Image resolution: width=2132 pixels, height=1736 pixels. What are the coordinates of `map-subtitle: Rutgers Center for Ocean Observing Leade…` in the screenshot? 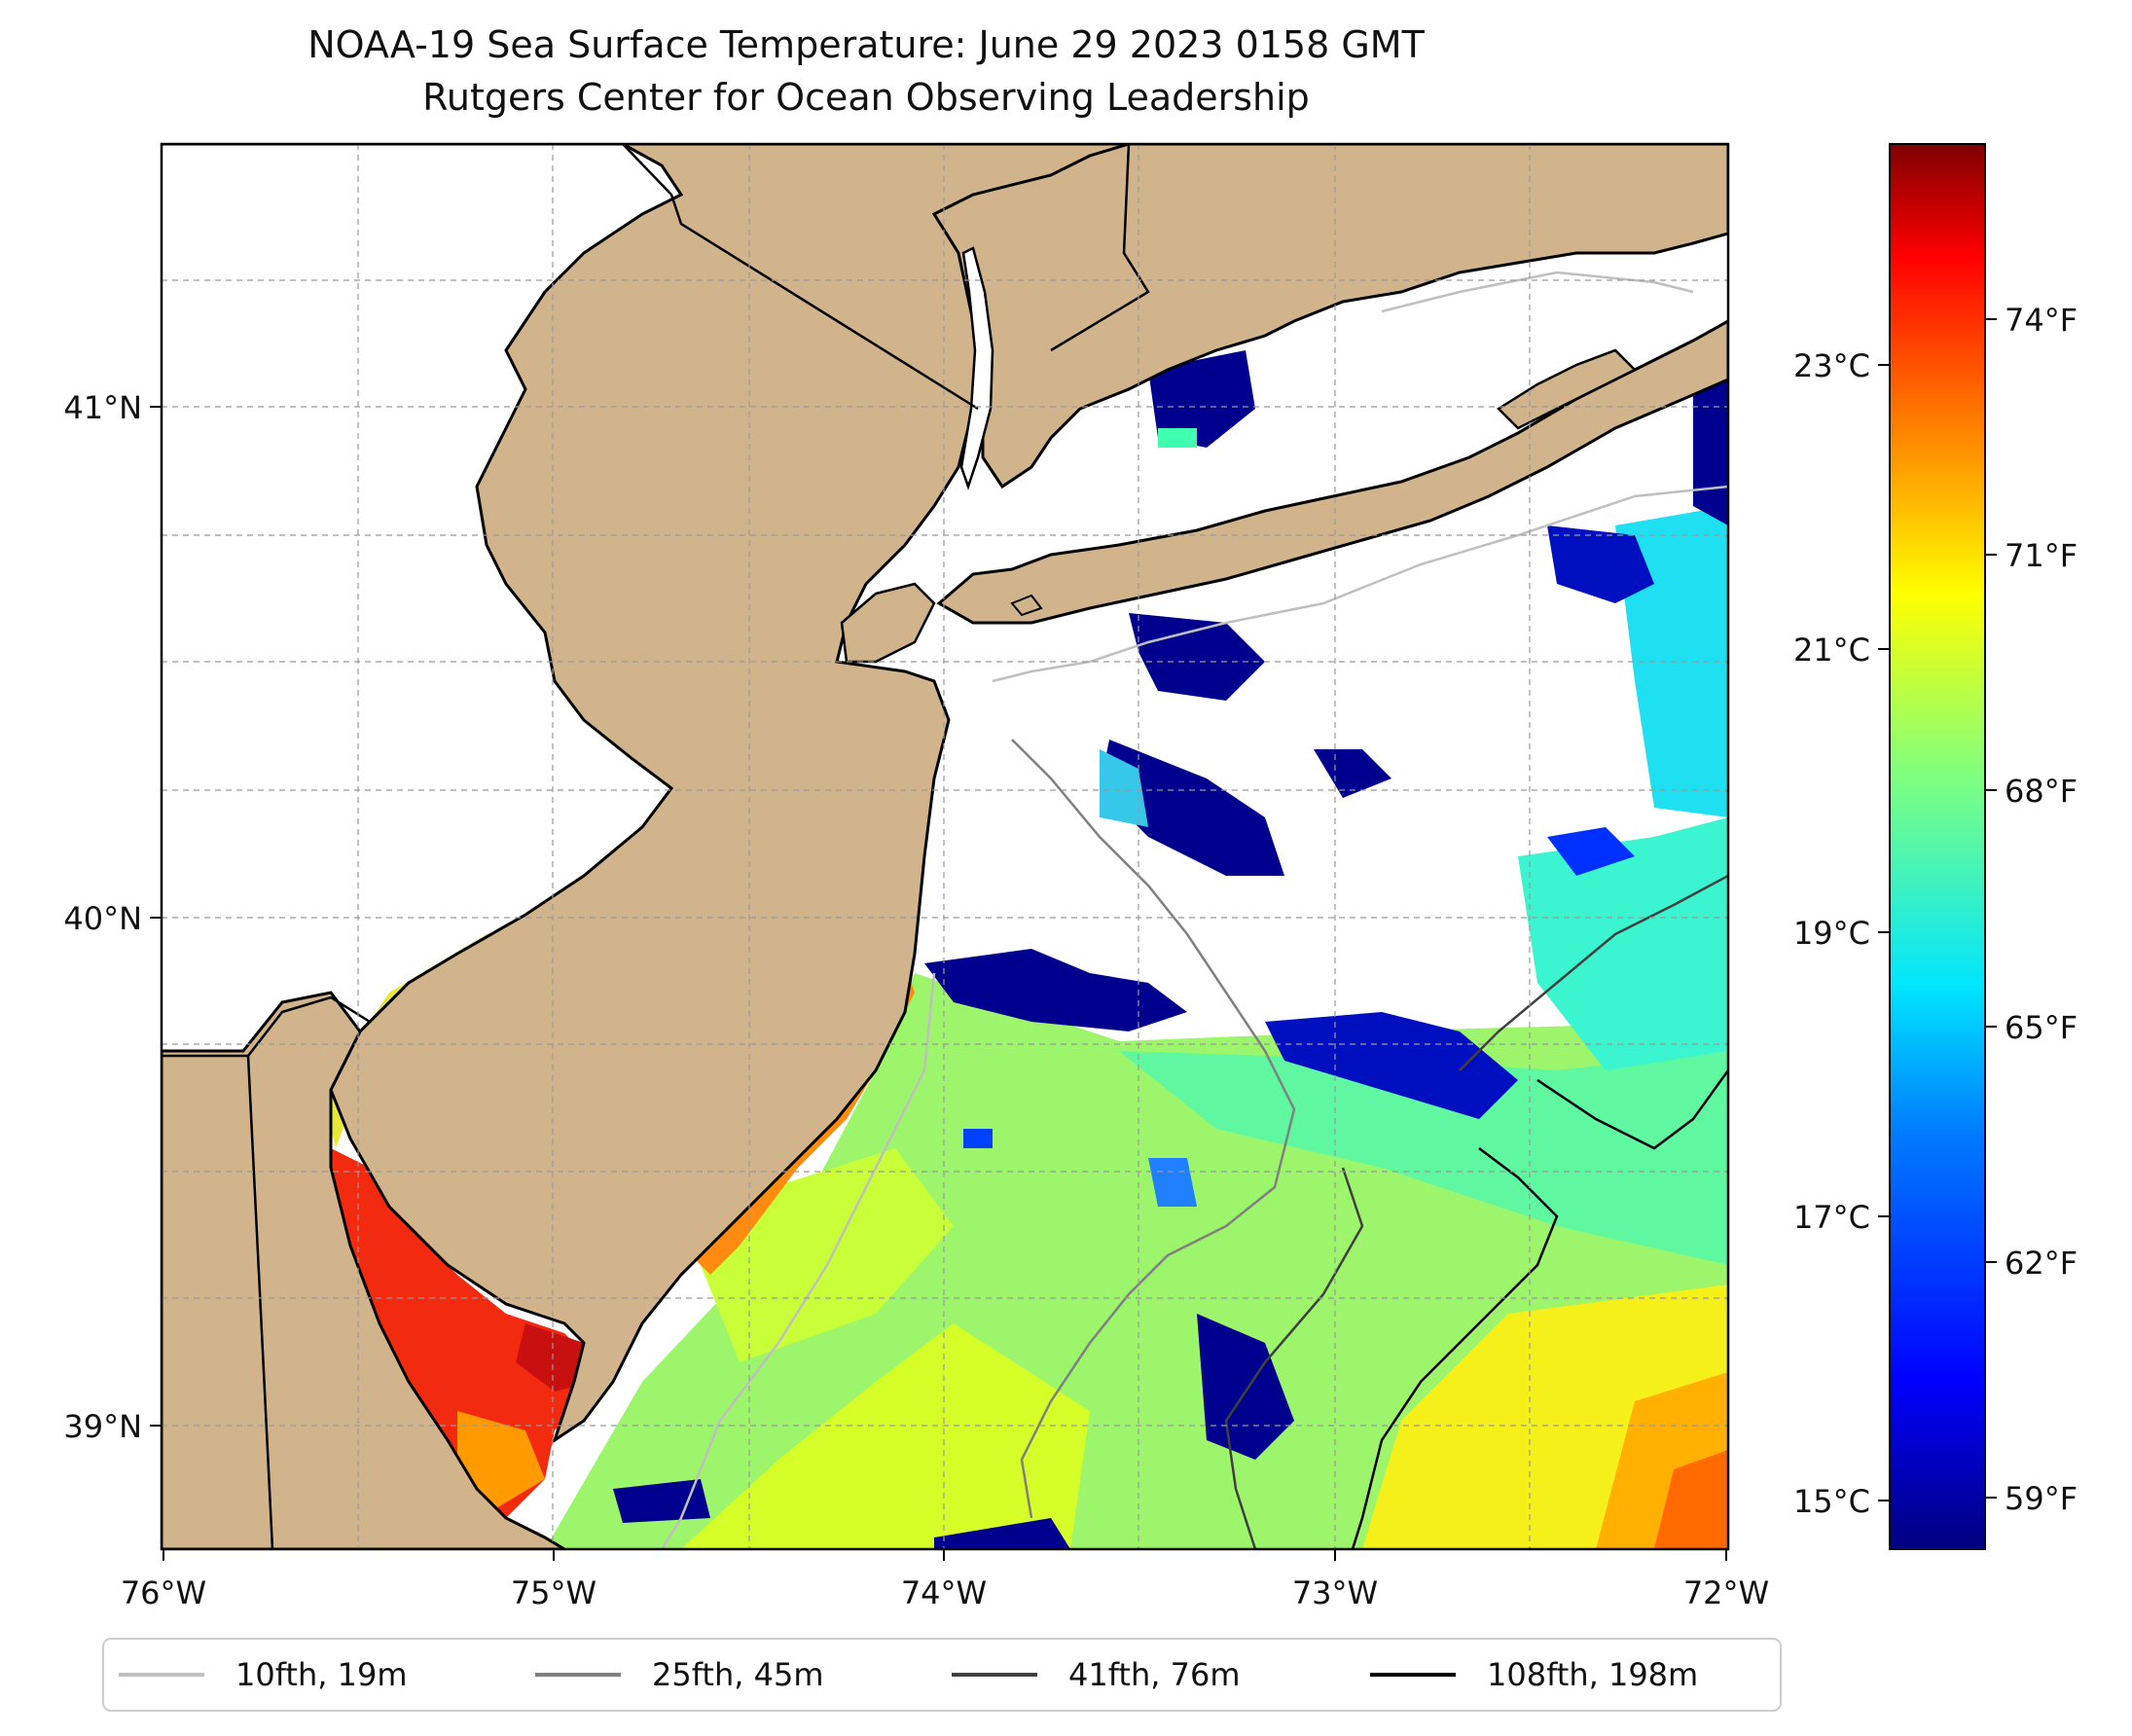 It's located at (866, 98).